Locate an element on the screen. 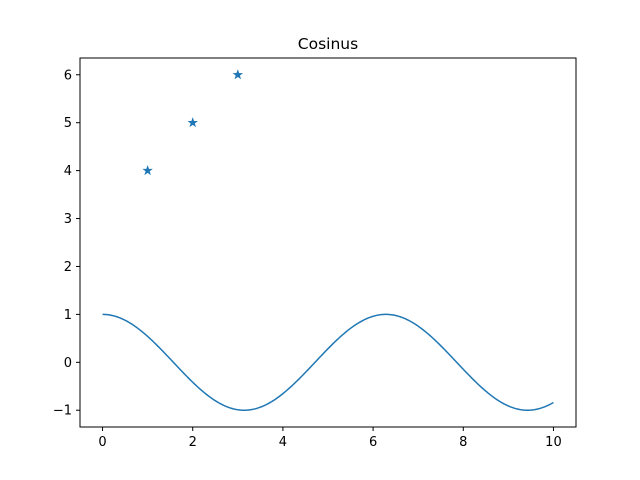  y-tick-label: 5 is located at coordinates (68, 123).